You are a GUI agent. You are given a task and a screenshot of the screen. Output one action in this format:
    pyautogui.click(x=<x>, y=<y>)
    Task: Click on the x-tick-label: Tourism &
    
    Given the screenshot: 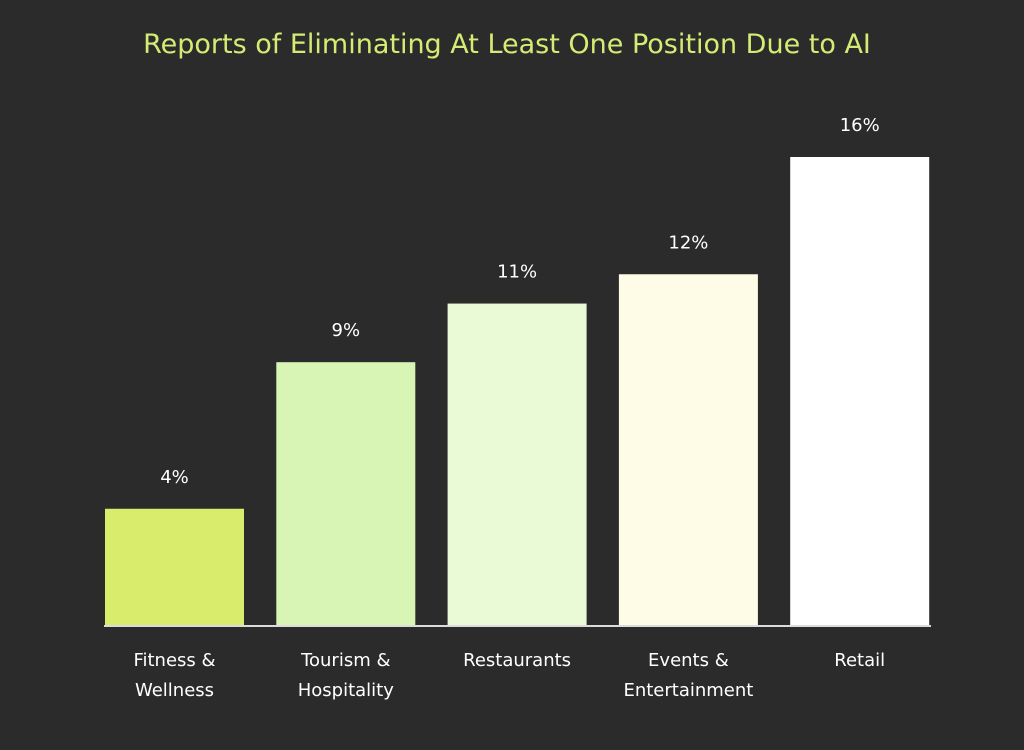 What is the action you would take?
    pyautogui.click(x=345, y=660)
    